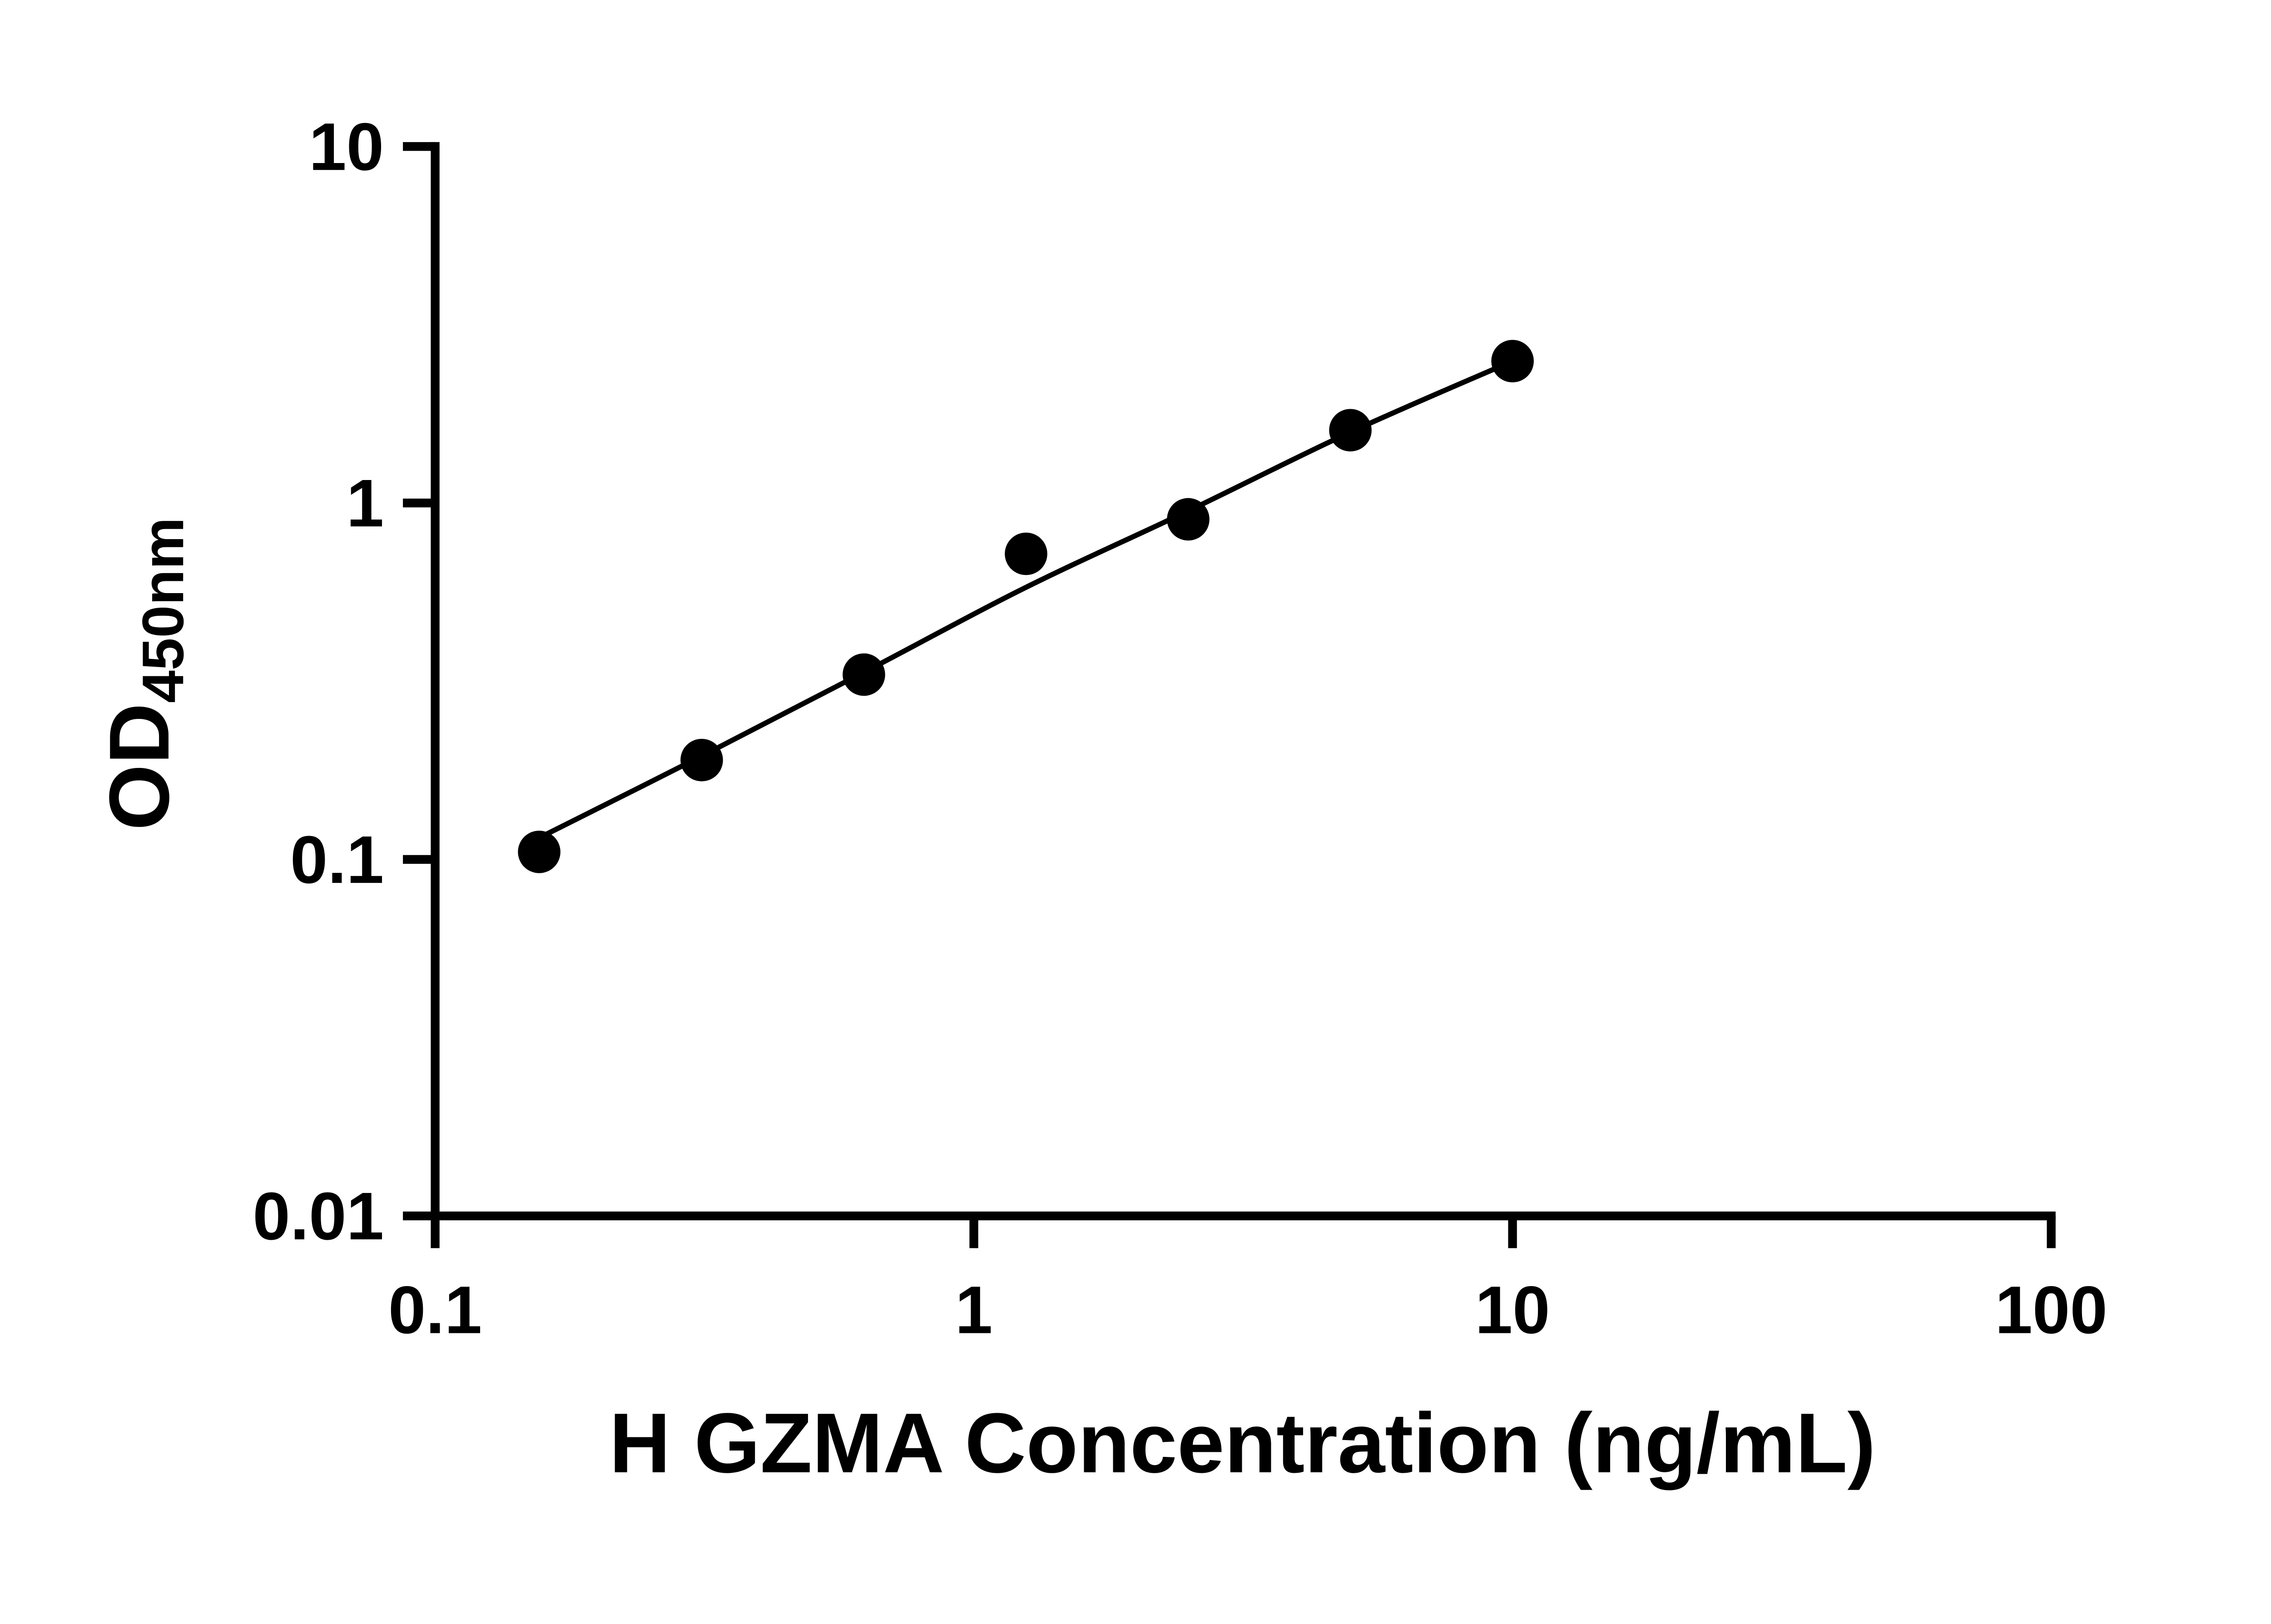 Image resolution: width=2271 pixels, height=1624 pixels. Describe the element at coordinates (1242, 1443) in the screenshot. I see `x-axis-label: H GZMA Concentration (ng/mL)` at that location.